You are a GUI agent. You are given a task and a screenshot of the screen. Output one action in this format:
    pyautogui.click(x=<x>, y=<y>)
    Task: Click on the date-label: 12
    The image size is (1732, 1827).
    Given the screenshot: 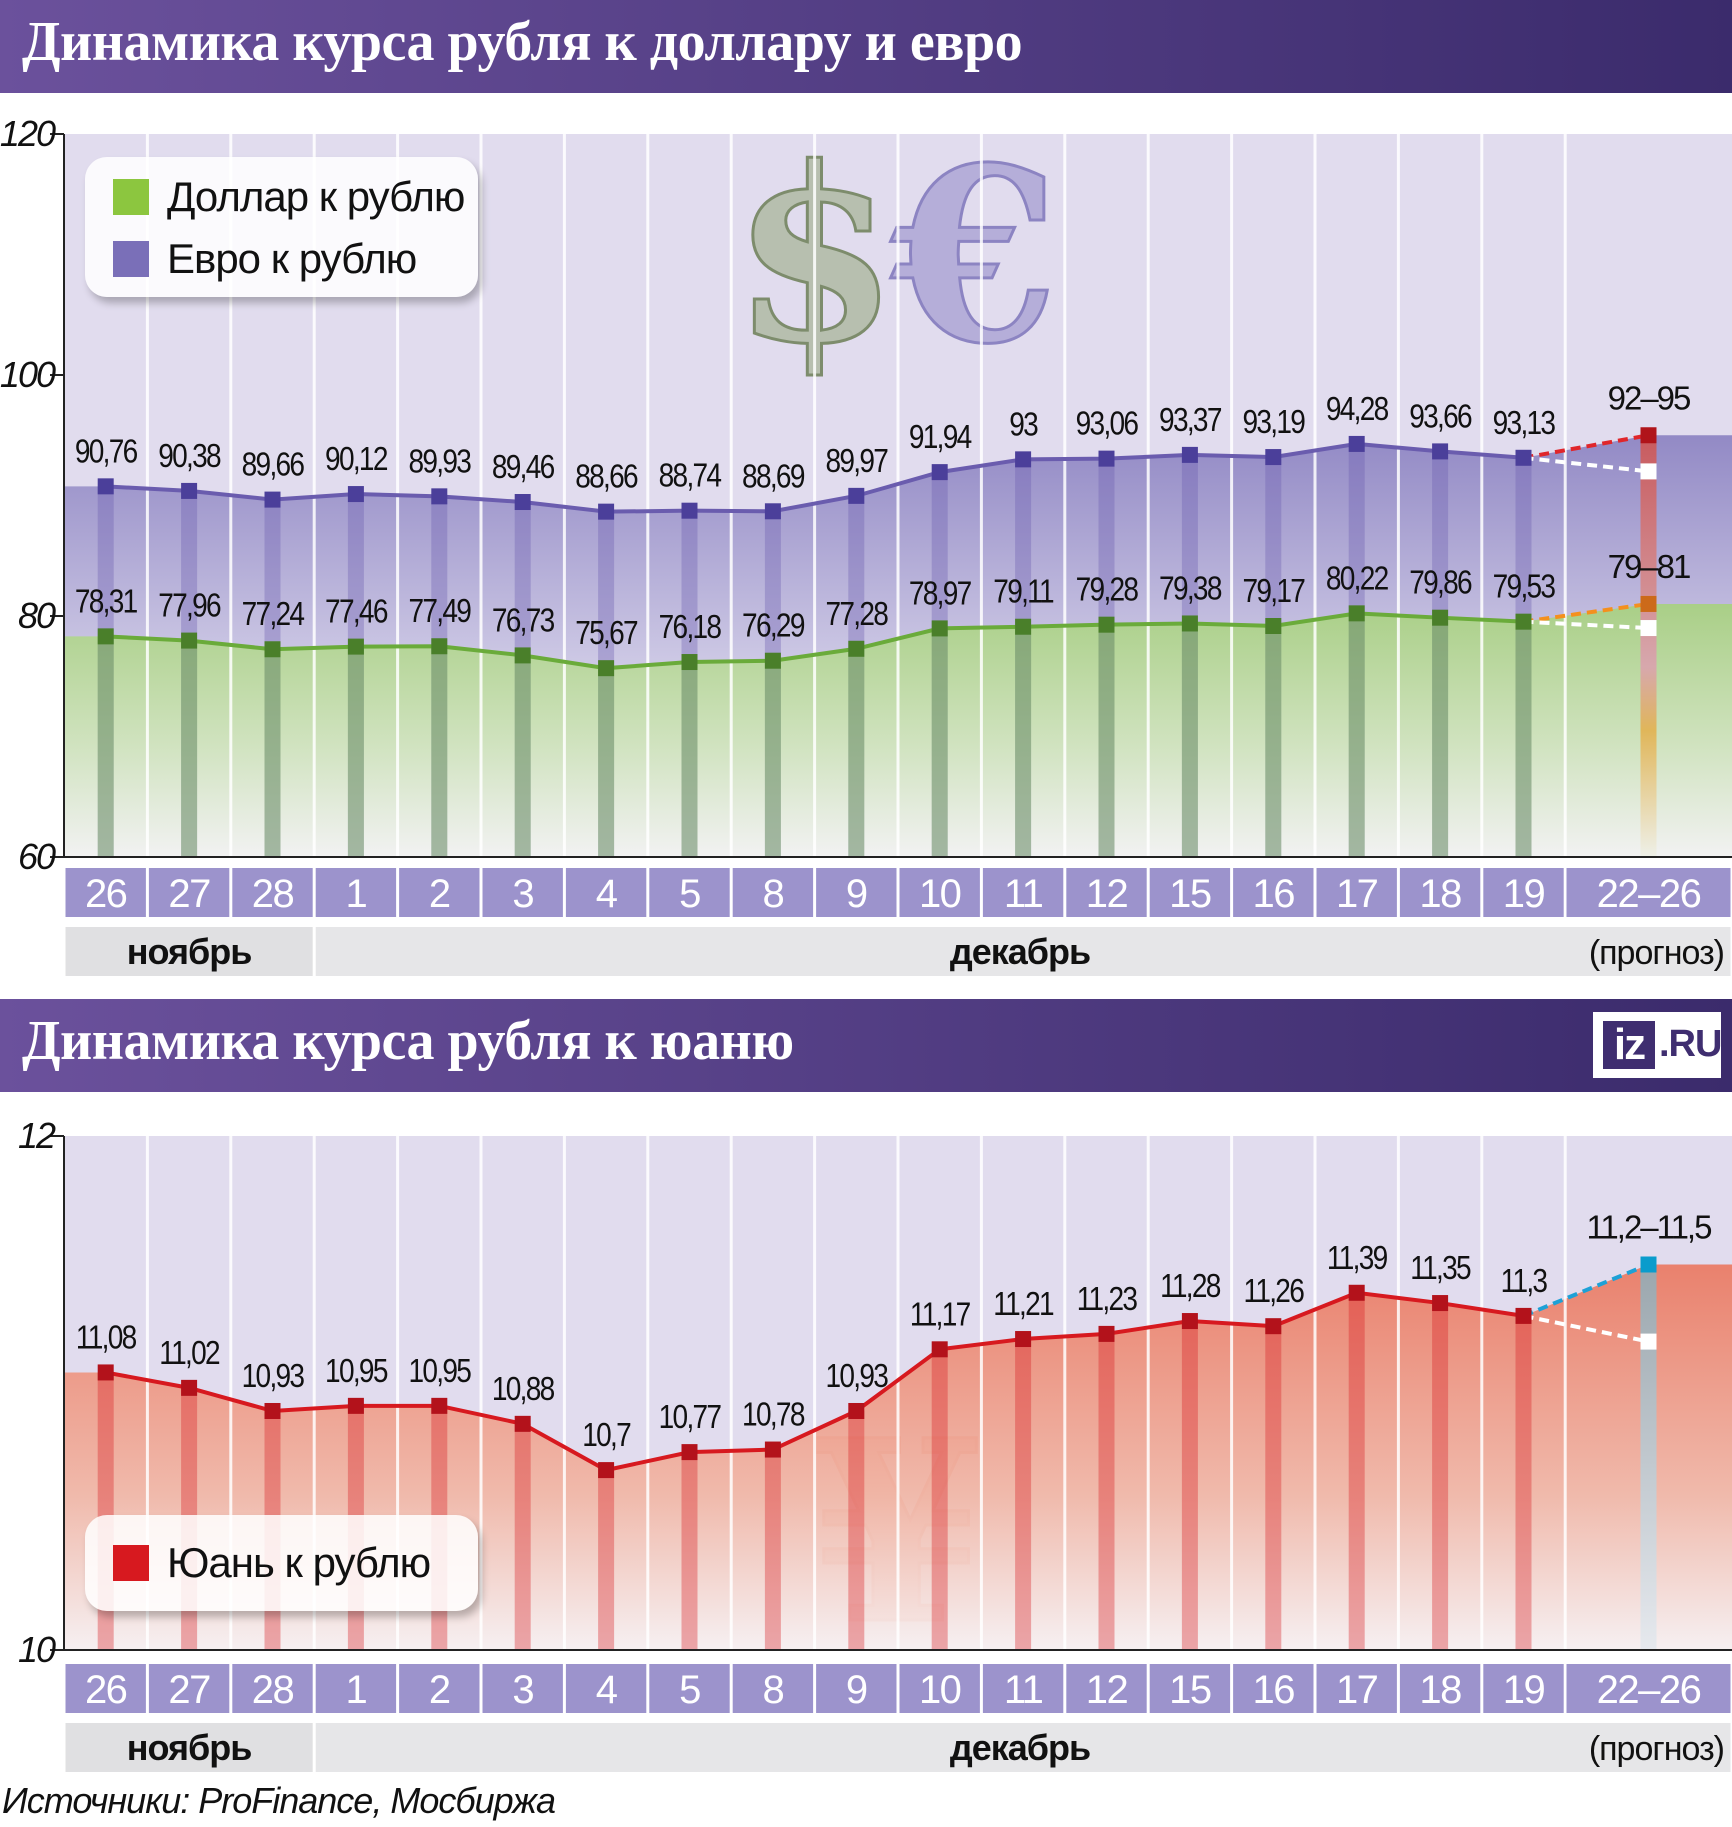 What is the action you would take?
    pyautogui.click(x=1107, y=1690)
    